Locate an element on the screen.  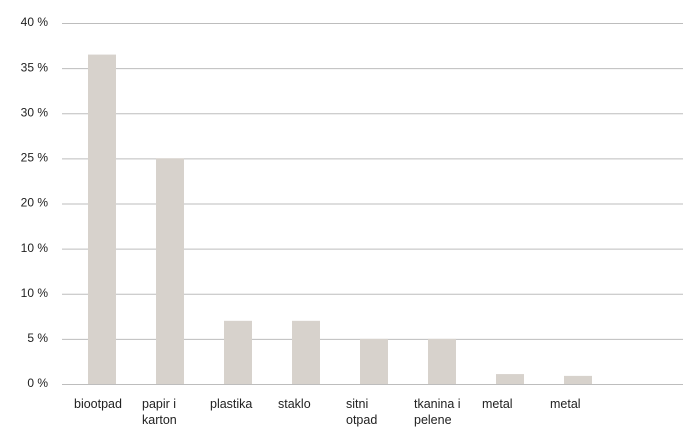
y-tick-label: 30 % is located at coordinates (35, 112).